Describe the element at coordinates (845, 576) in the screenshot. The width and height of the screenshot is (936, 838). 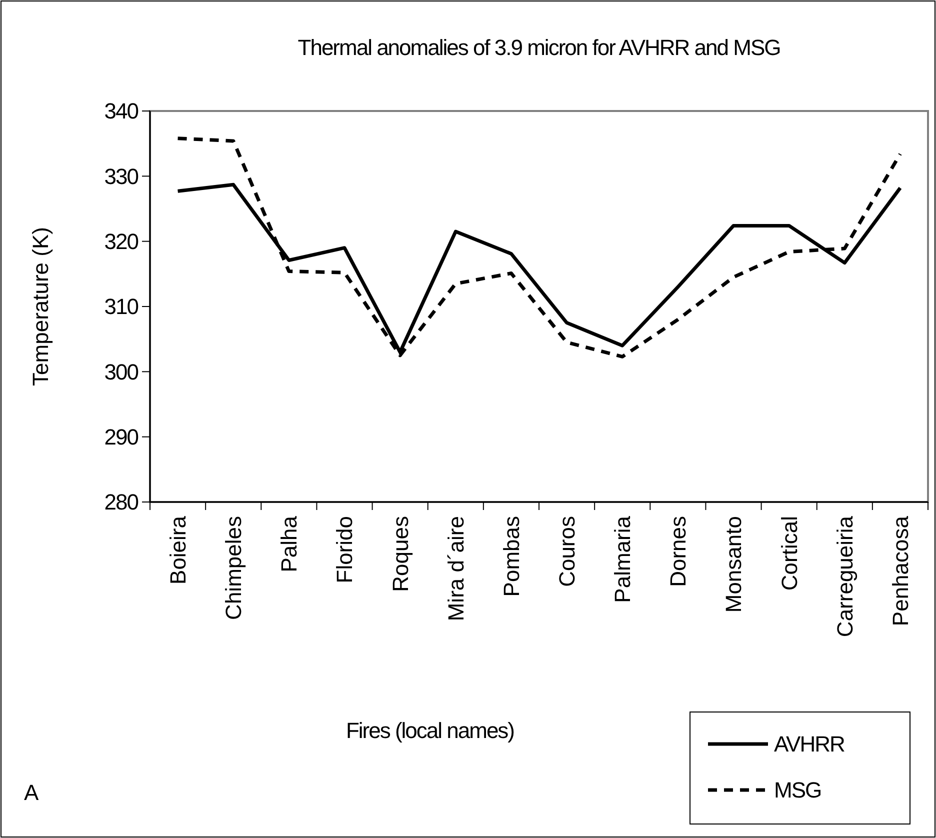
I see `x-tick-label: Carregueiria` at that location.